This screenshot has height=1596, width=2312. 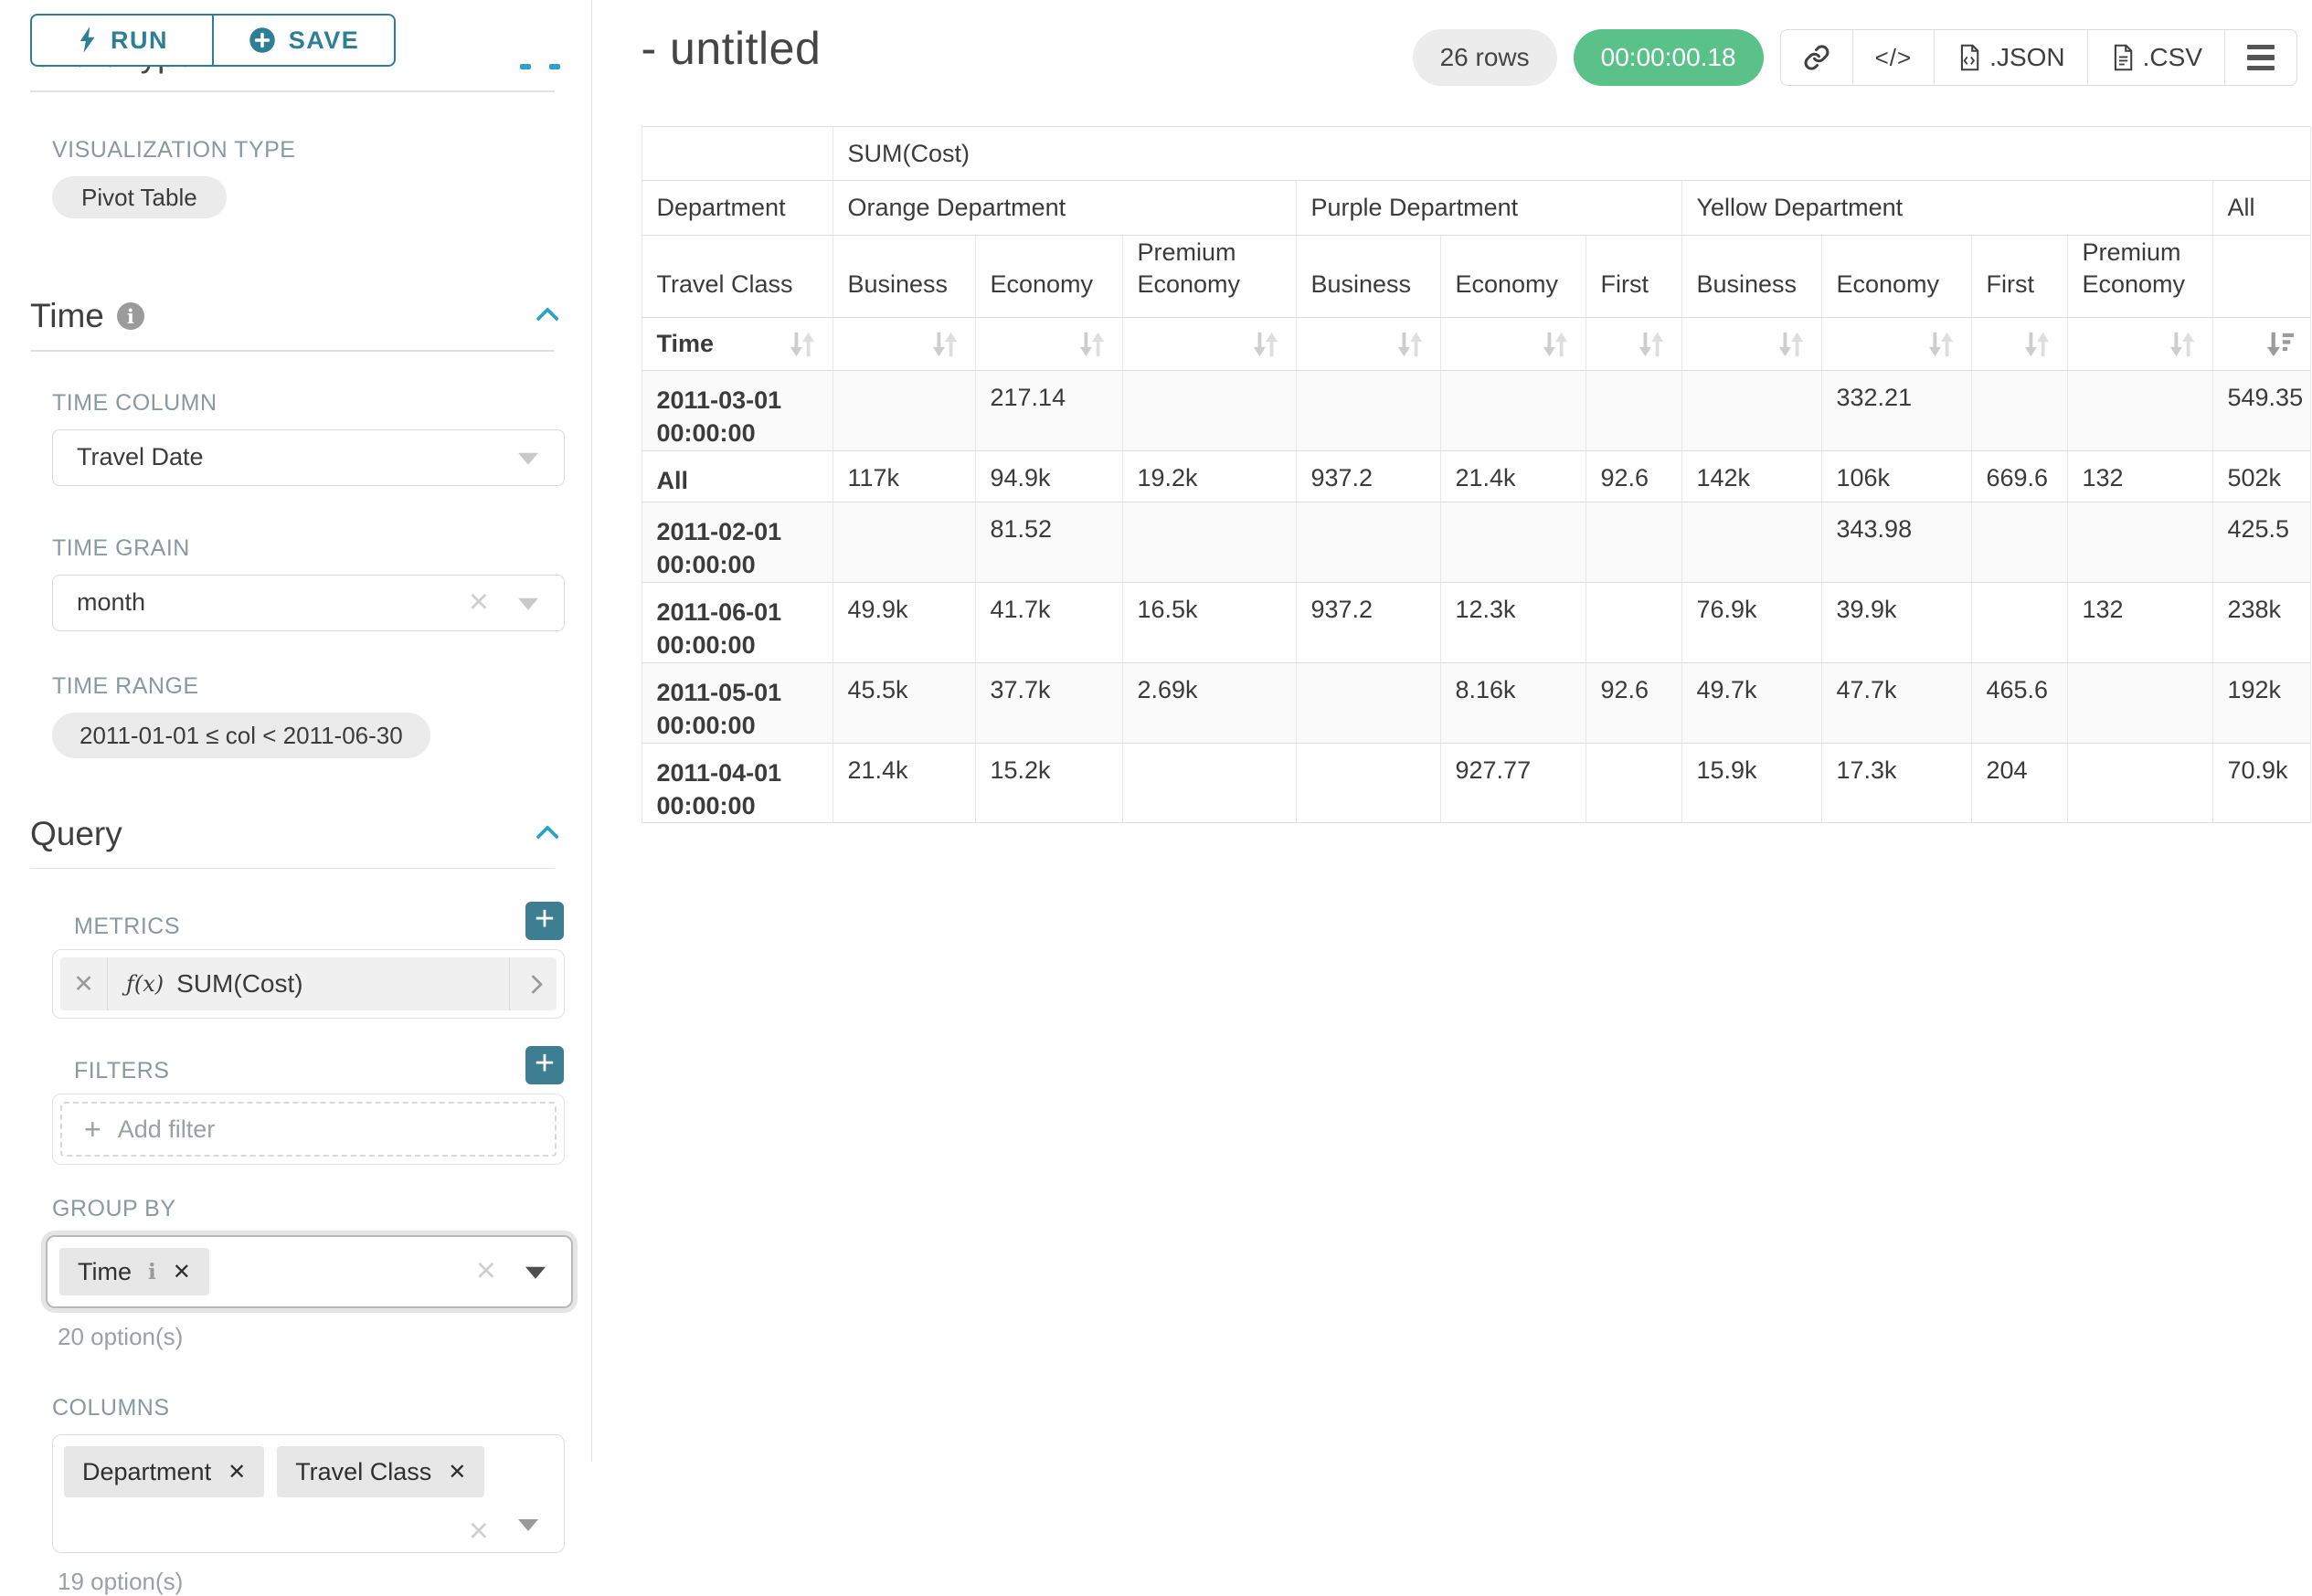 I want to click on column-subheader: First, so click(x=1634, y=277).